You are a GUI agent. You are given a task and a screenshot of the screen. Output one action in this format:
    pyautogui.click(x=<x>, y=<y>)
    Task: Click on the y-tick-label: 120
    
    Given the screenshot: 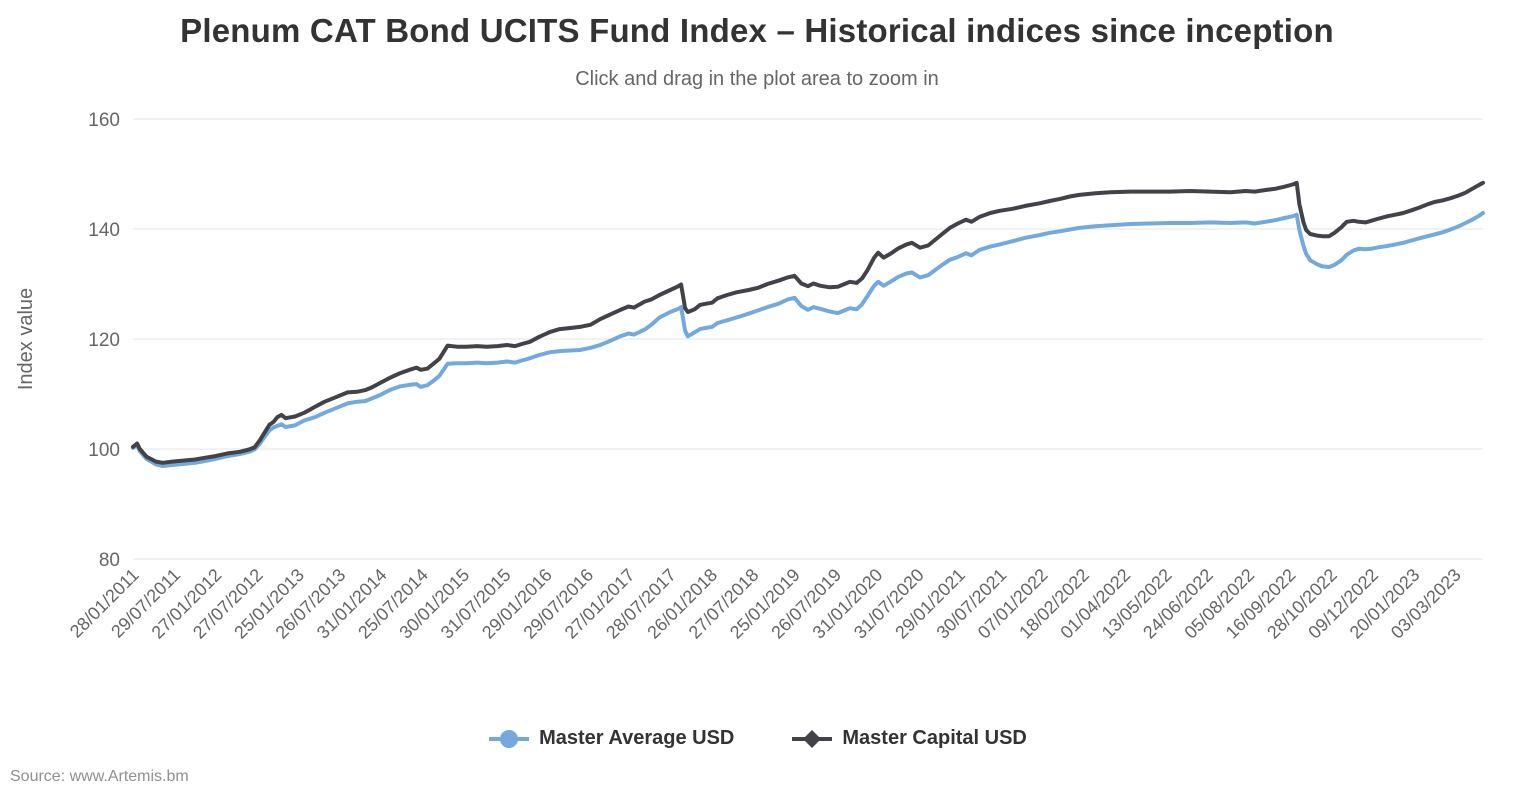 What is the action you would take?
    pyautogui.click(x=104, y=340)
    